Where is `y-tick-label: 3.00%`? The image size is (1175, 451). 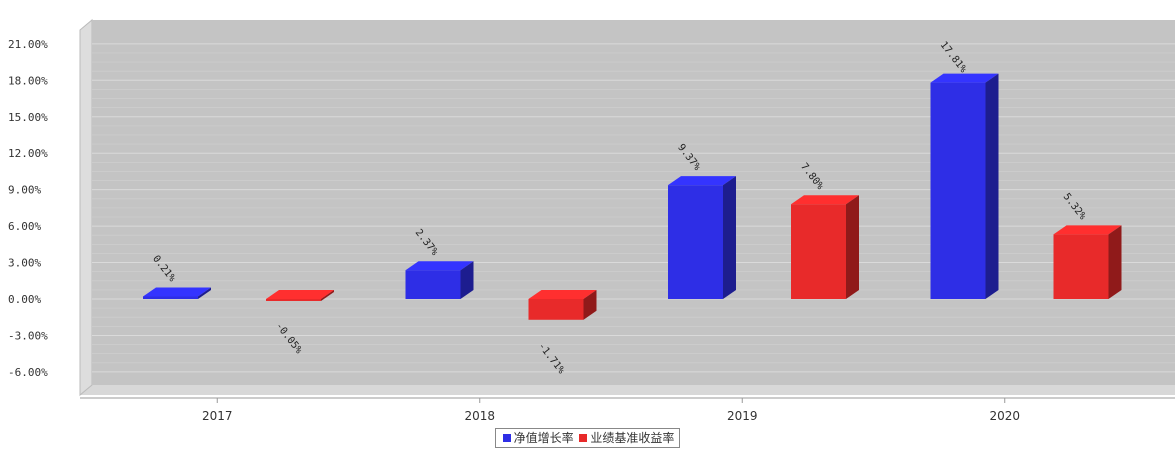 y-tick-label: 3.00% is located at coordinates (24, 263).